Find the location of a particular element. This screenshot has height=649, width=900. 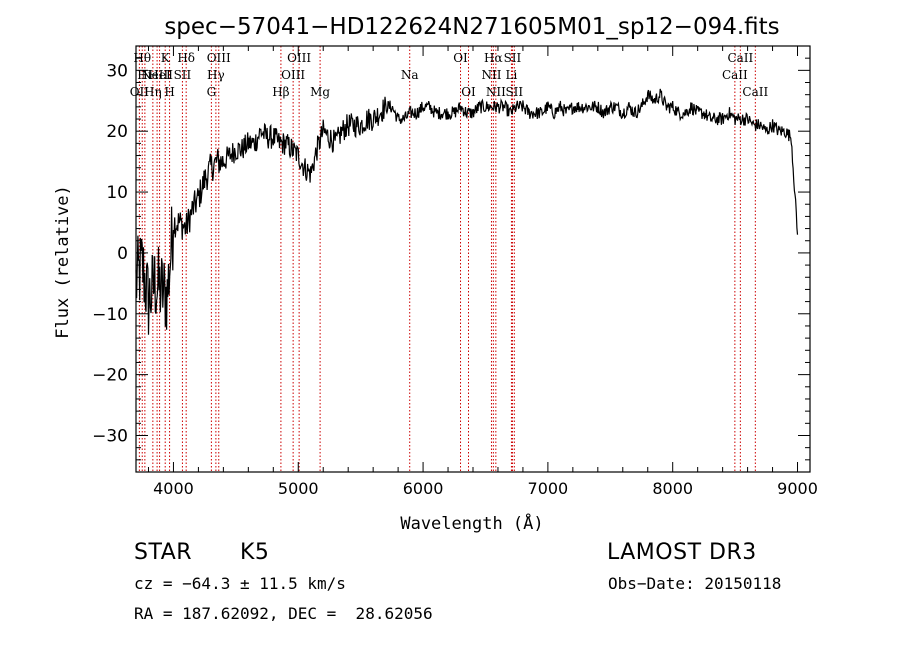

x-tick-label: 5000 is located at coordinates (298, 488).